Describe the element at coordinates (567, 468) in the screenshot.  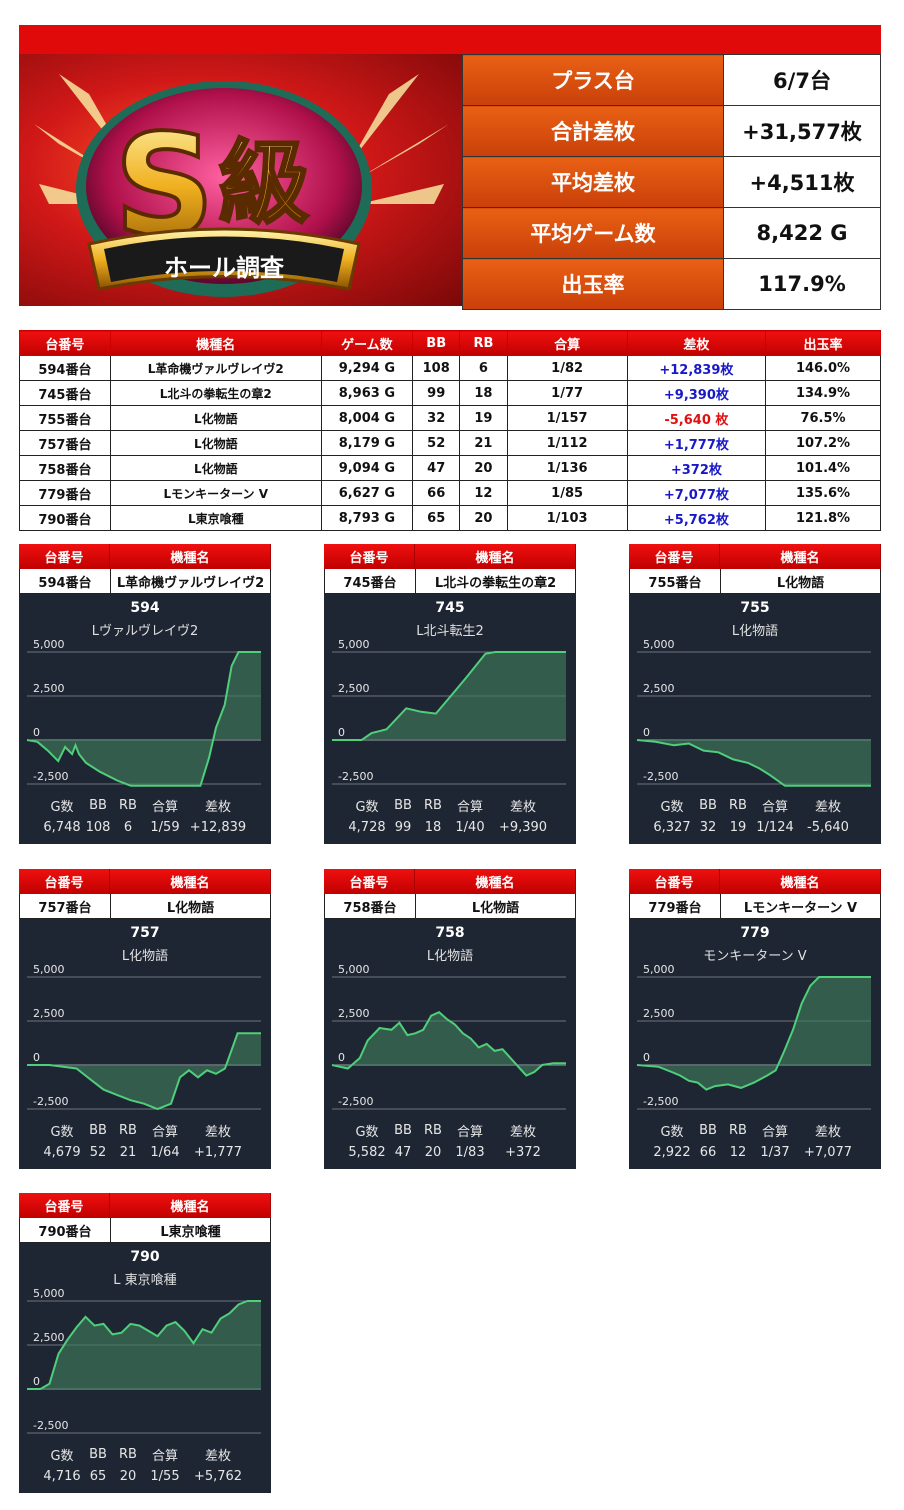
I see `table-cell: 1/136` at that location.